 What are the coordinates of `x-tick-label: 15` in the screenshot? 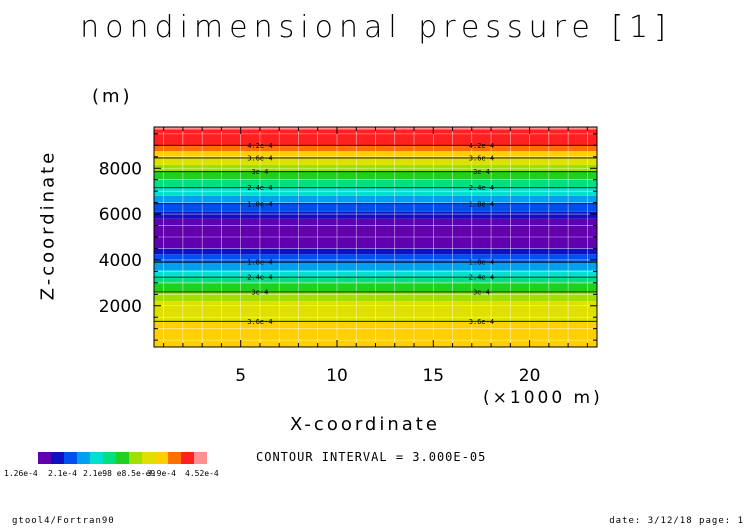 It's located at (433, 376).